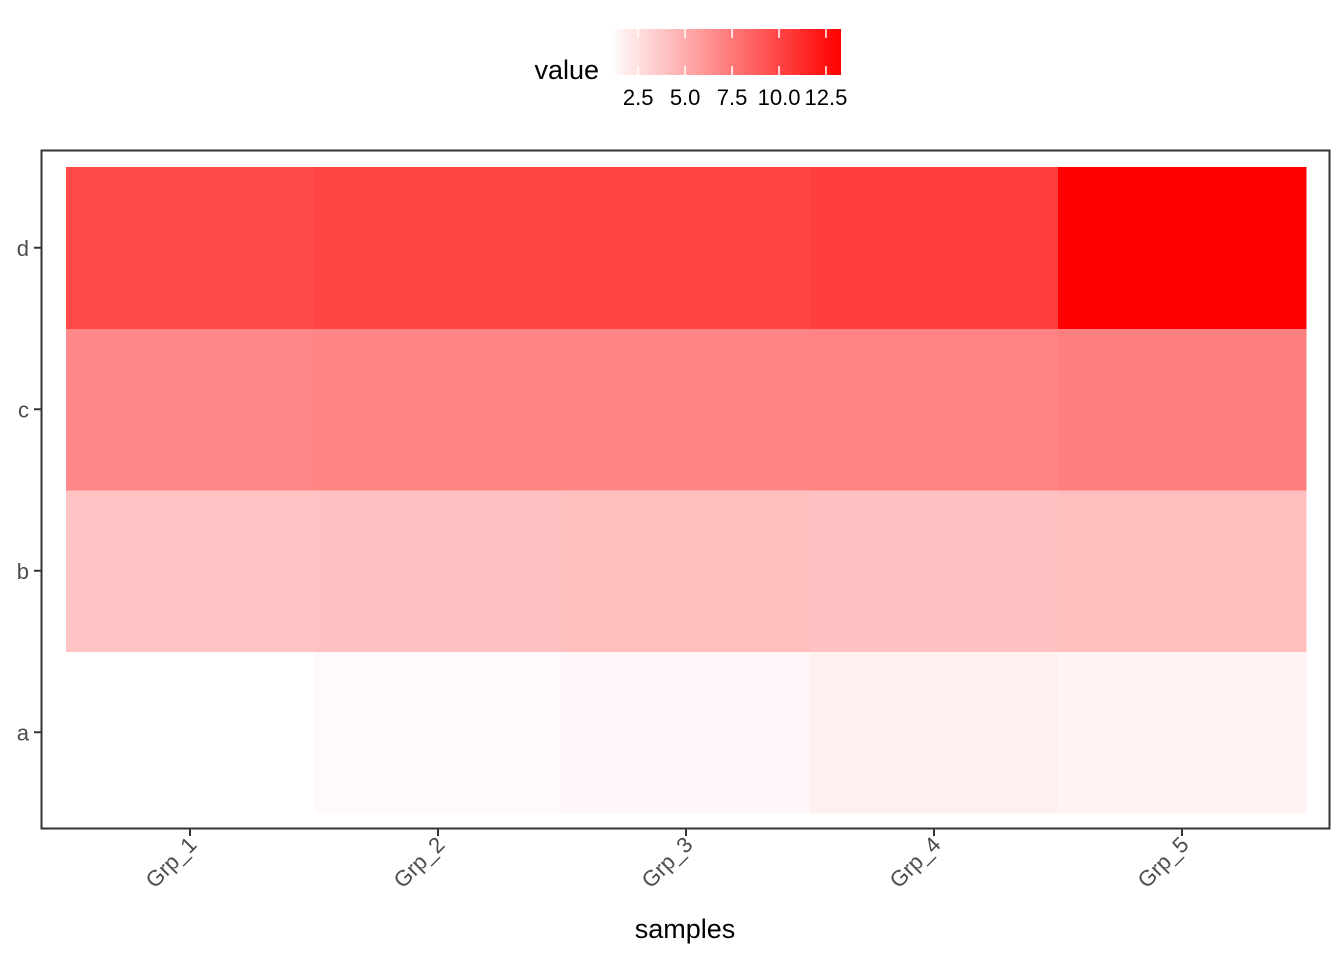 This screenshot has height=960, width=1344. Describe the element at coordinates (915, 862) in the screenshot. I see `x-tick-label: Grp_4` at that location.